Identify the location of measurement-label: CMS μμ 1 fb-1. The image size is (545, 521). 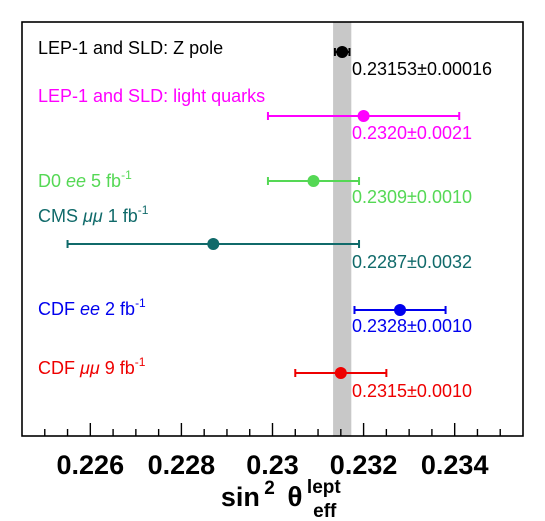
(93, 214).